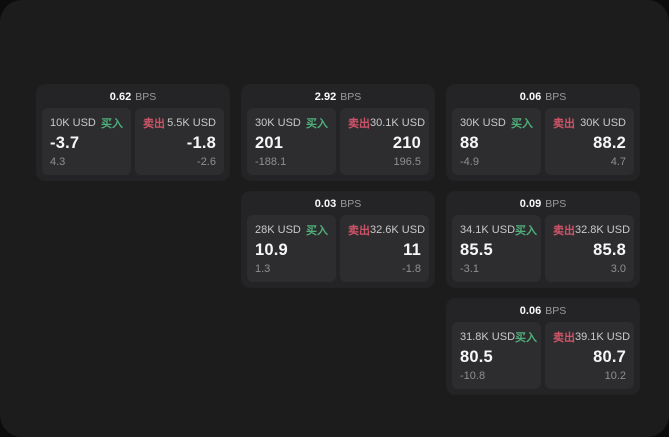 Image resolution: width=669 pixels, height=437 pixels. I want to click on buy-panel: 34.1K USD 买入 85.5 -3.1, so click(496, 248).